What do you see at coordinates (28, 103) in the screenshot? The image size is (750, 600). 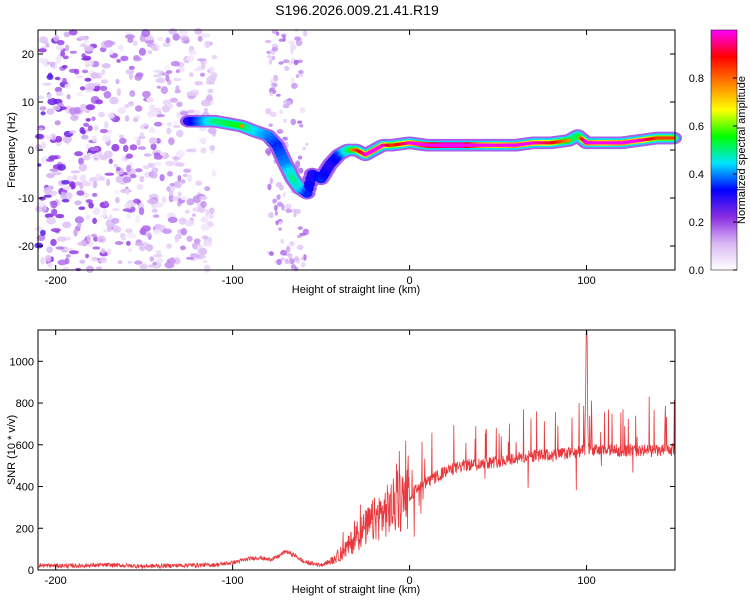 I see `spectrogram-y-tick-label: 10` at bounding box center [28, 103].